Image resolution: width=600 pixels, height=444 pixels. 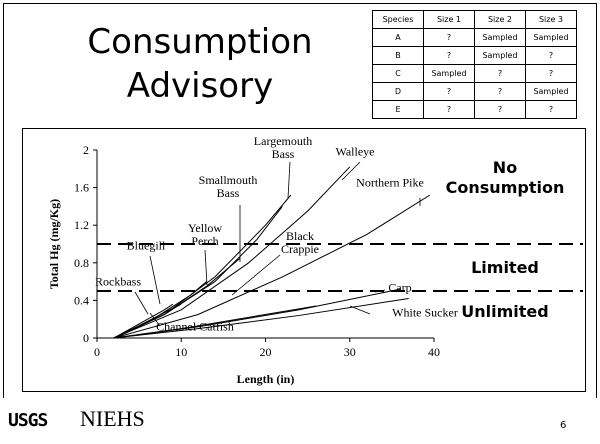 What do you see at coordinates (266, 352) in the screenshot?
I see `x-tick-label: 20` at bounding box center [266, 352].